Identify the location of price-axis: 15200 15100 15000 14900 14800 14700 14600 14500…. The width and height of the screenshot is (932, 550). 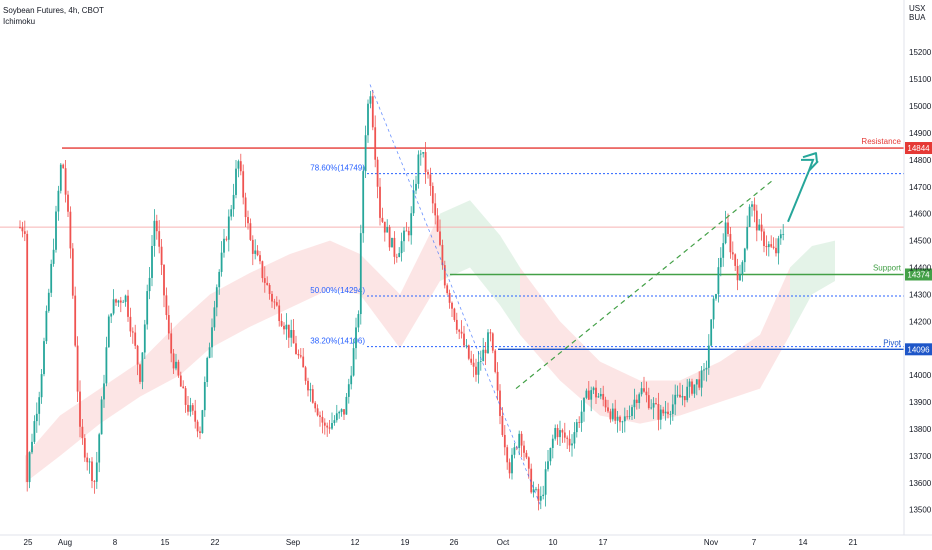
(920, 281).